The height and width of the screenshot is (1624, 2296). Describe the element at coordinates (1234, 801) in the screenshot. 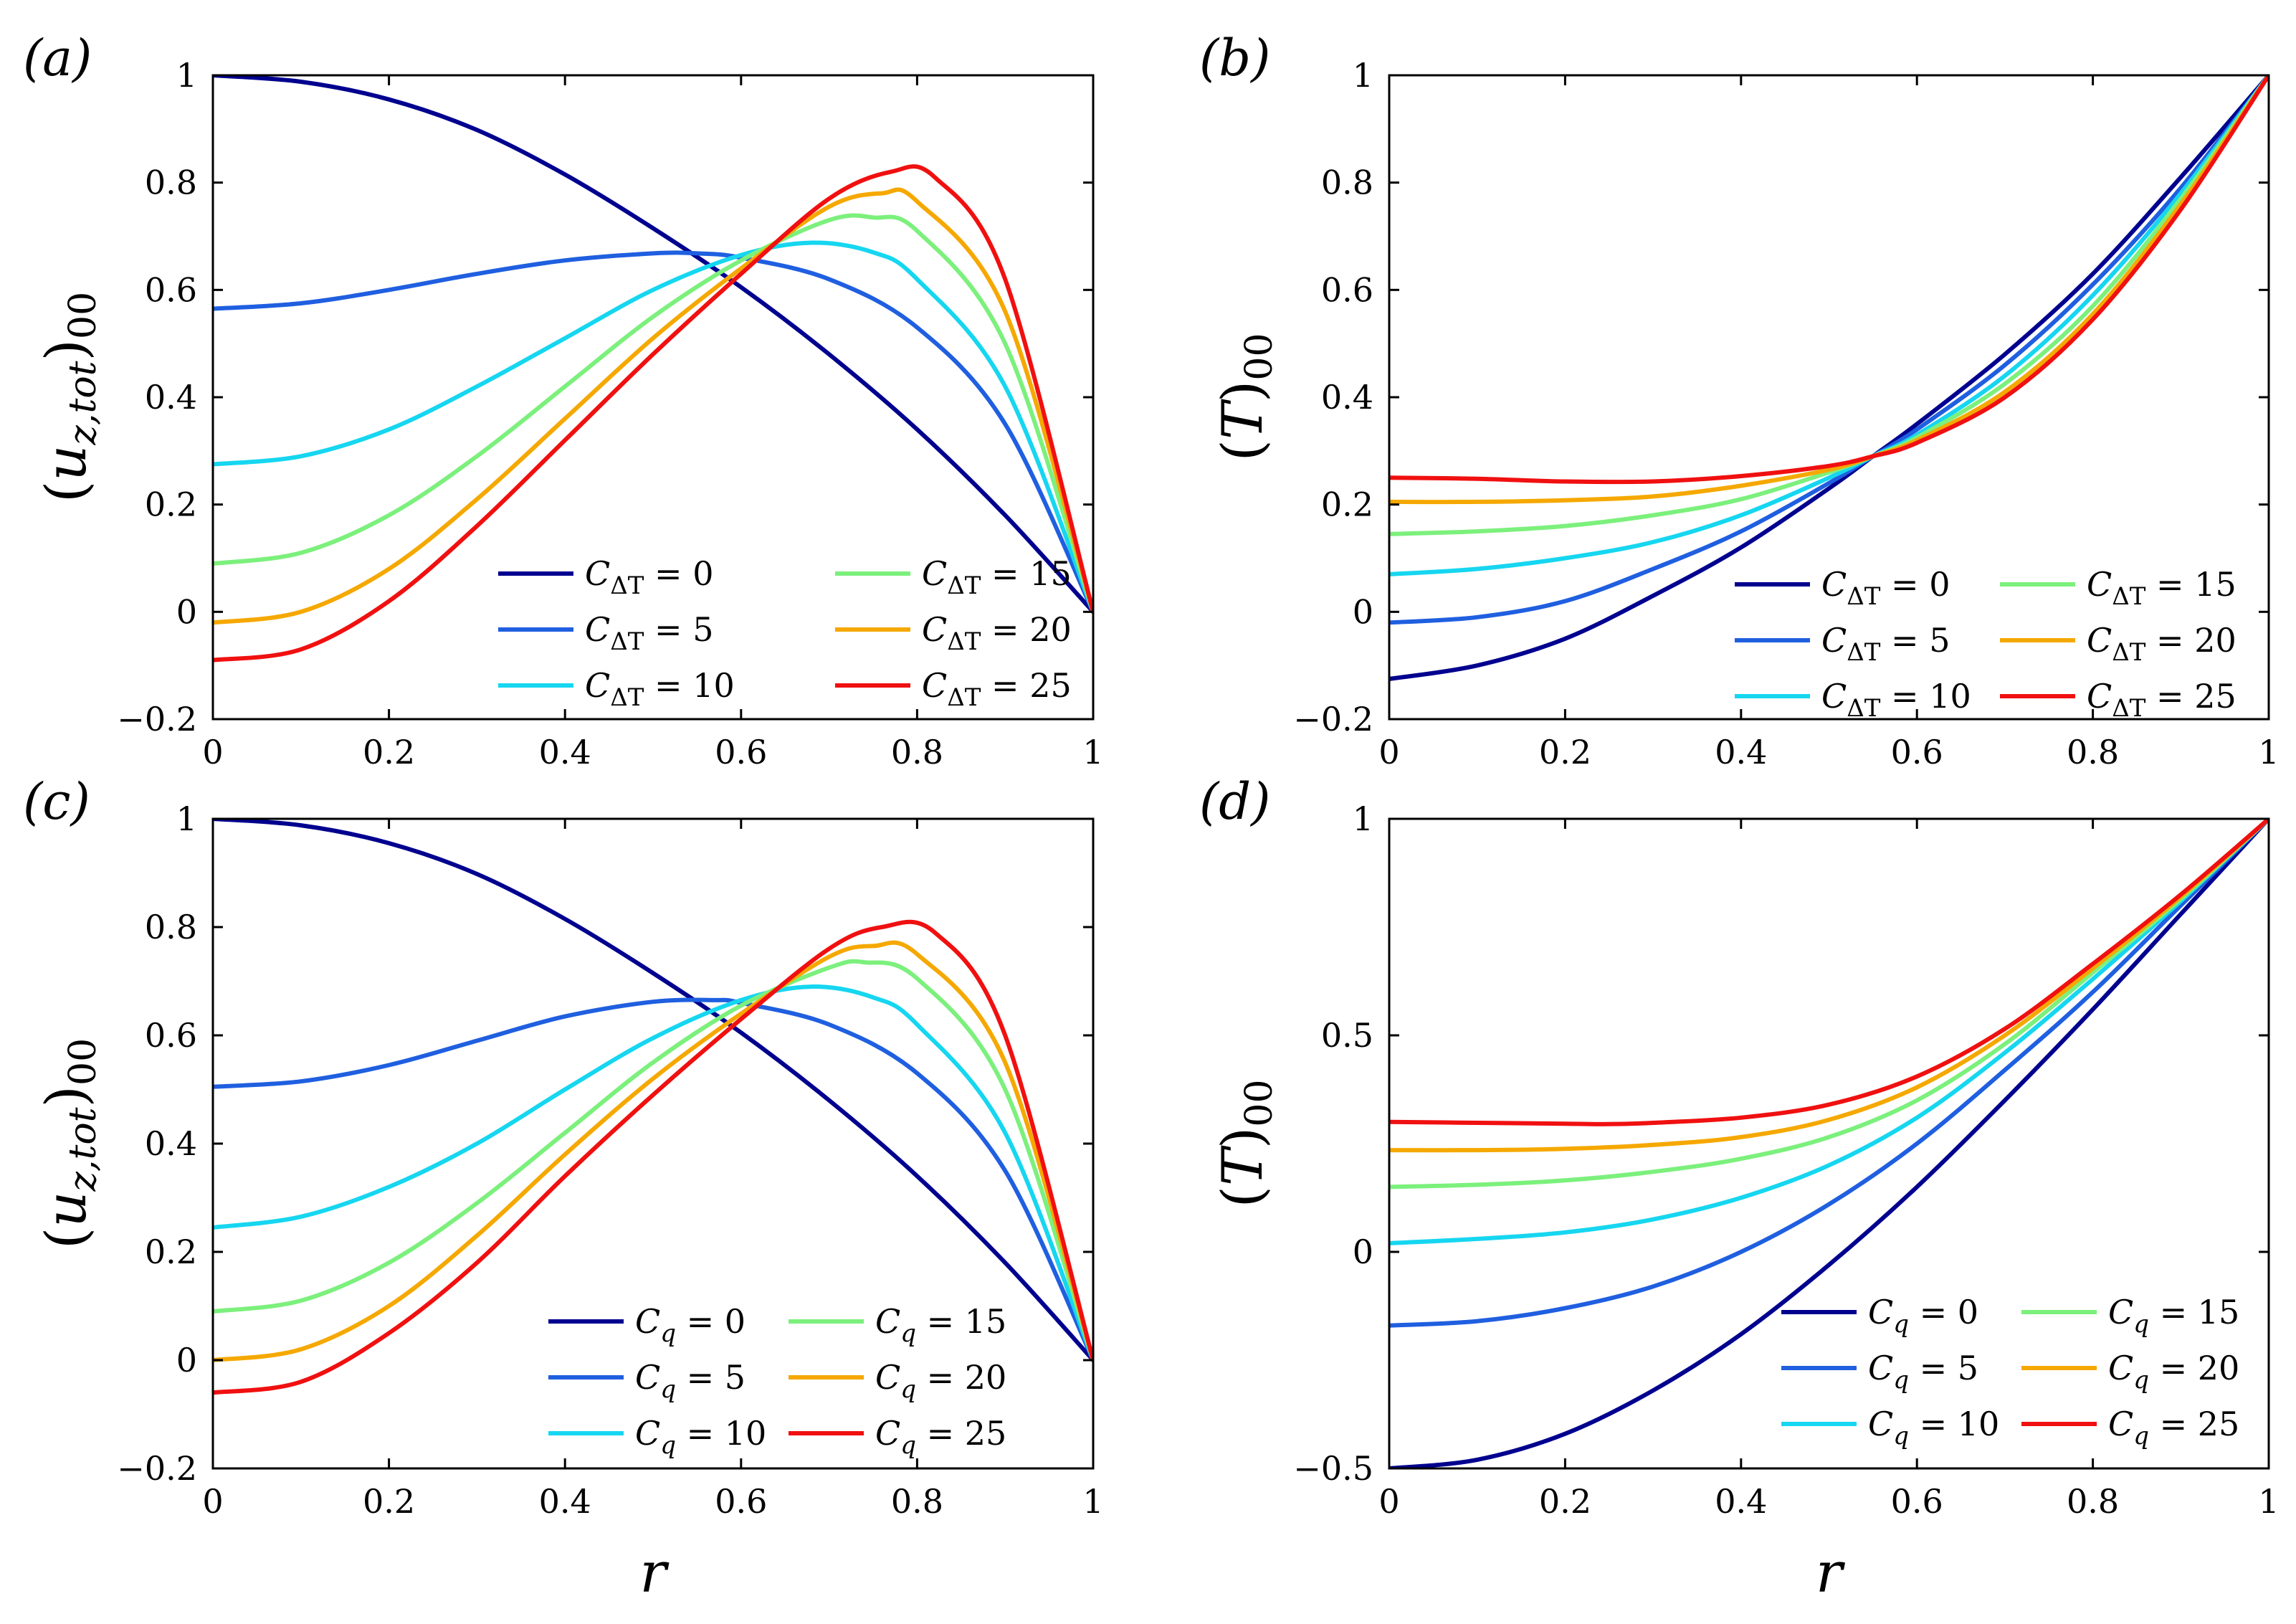

I see `panel-label: (d)` at that location.